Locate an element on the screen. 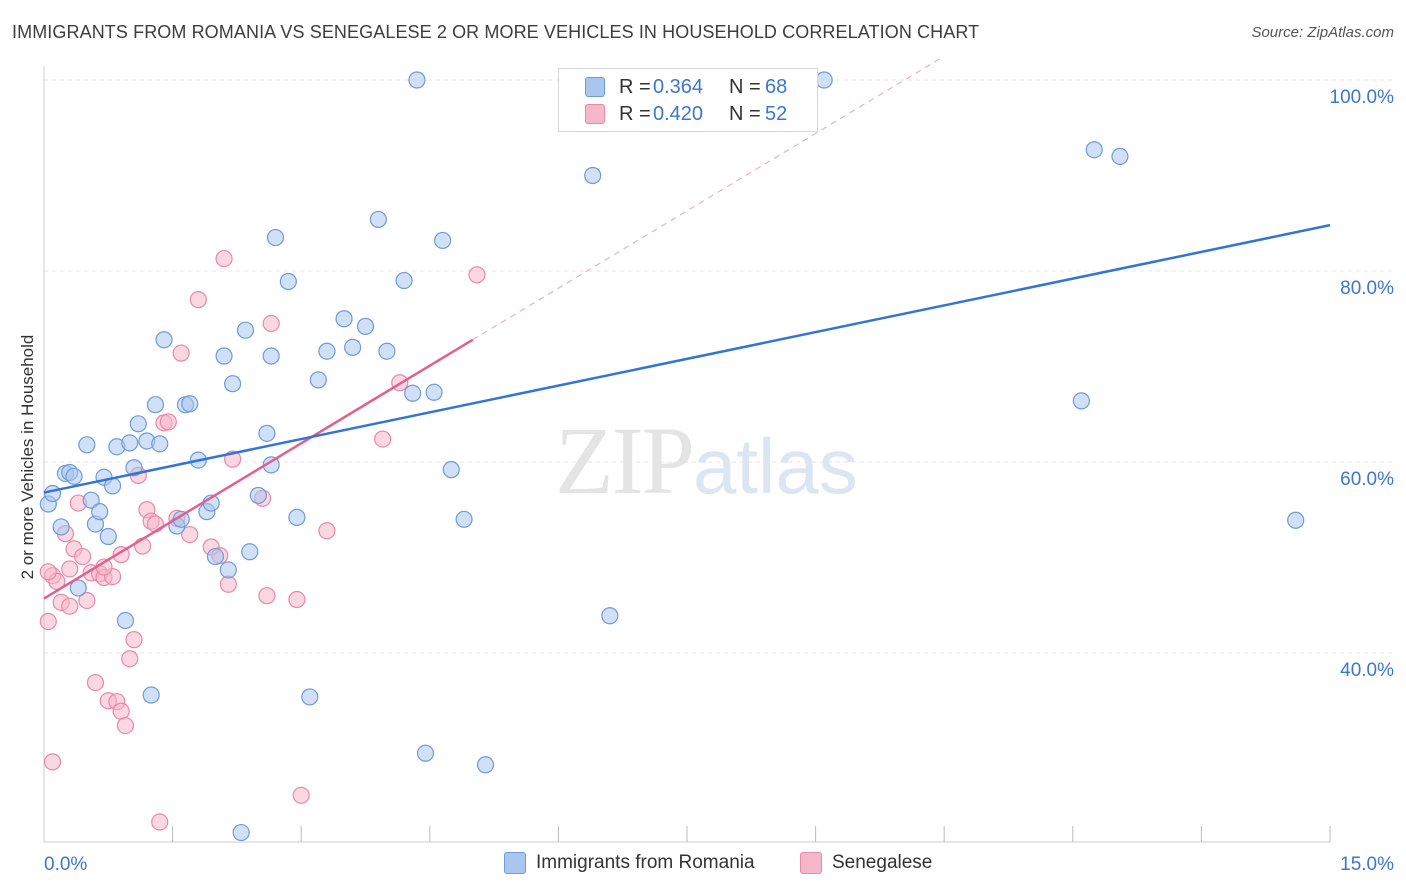 The image size is (1406, 892). n-value: 52 is located at coordinates (776, 113).